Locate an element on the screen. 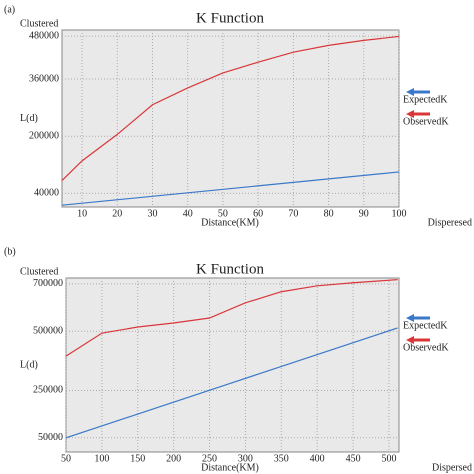  x-tick-label: 150 is located at coordinates (137, 458).